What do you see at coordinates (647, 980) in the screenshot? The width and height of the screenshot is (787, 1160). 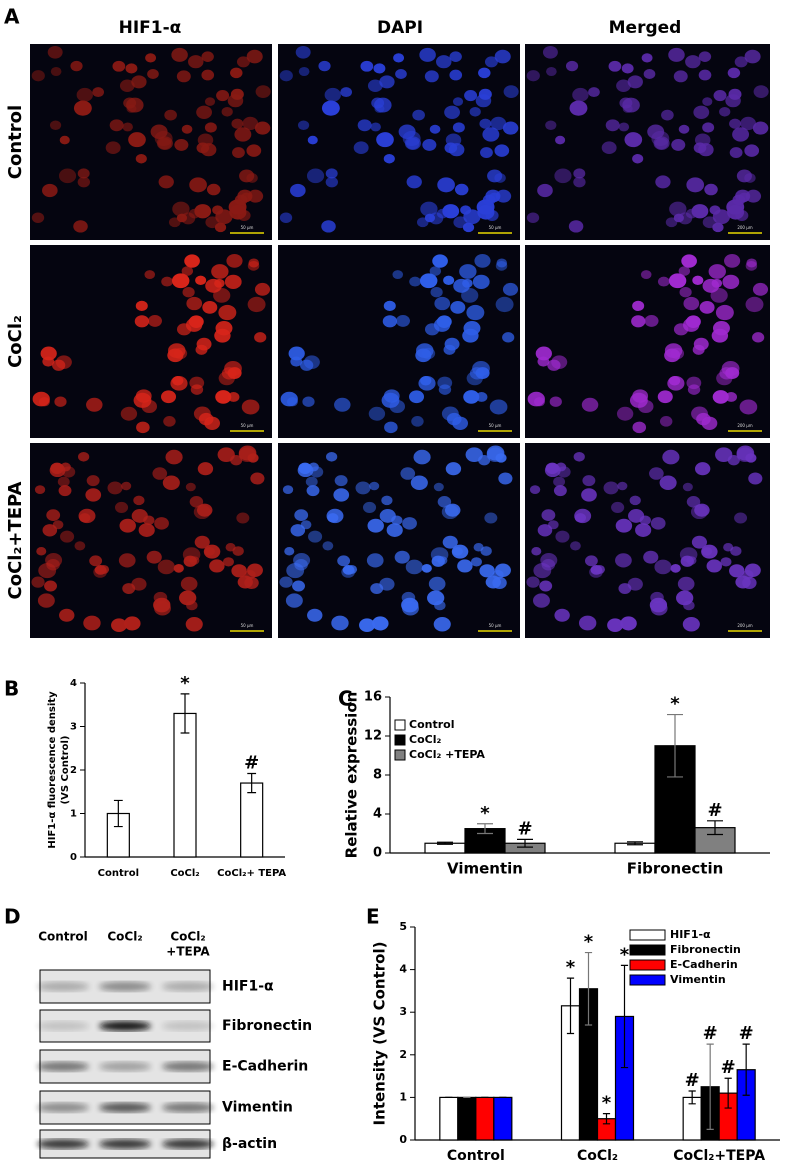 I see `legend-swatch` at bounding box center [647, 980].